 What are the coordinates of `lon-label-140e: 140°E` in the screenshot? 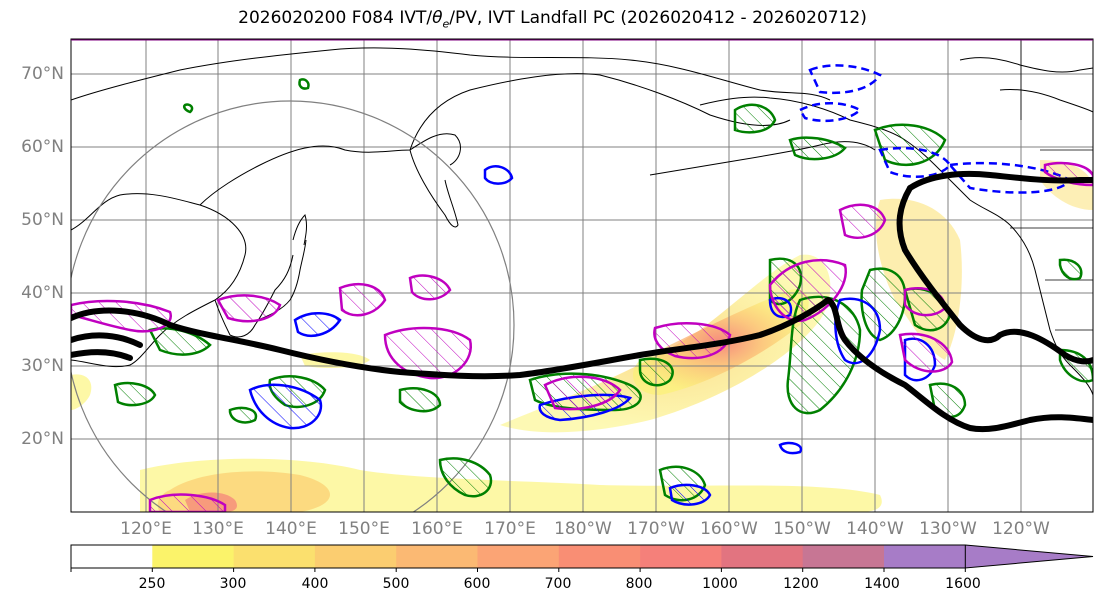 It's located at (291, 529).